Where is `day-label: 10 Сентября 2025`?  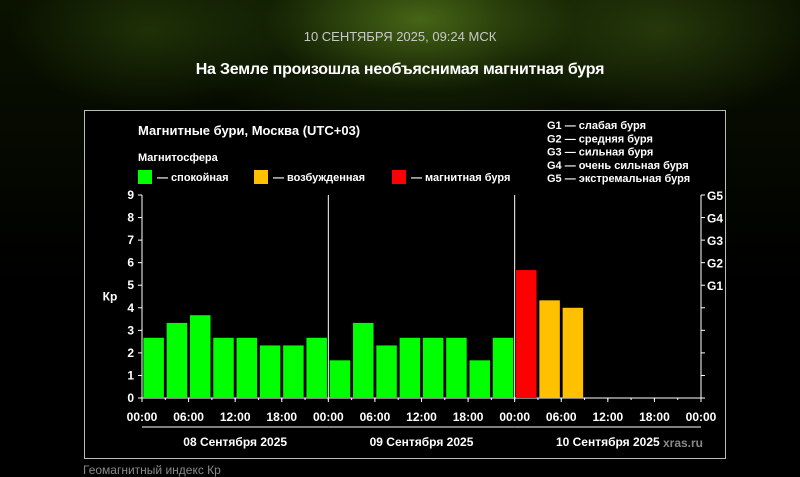
day-label: 10 Сентября 2025 is located at coordinates (608, 442).